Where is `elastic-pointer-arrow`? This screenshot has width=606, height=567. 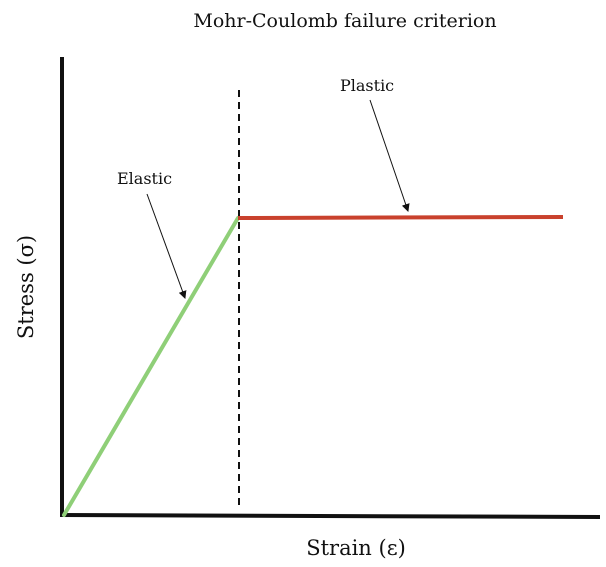
elastic-pointer-arrow is located at coordinates (166, 246).